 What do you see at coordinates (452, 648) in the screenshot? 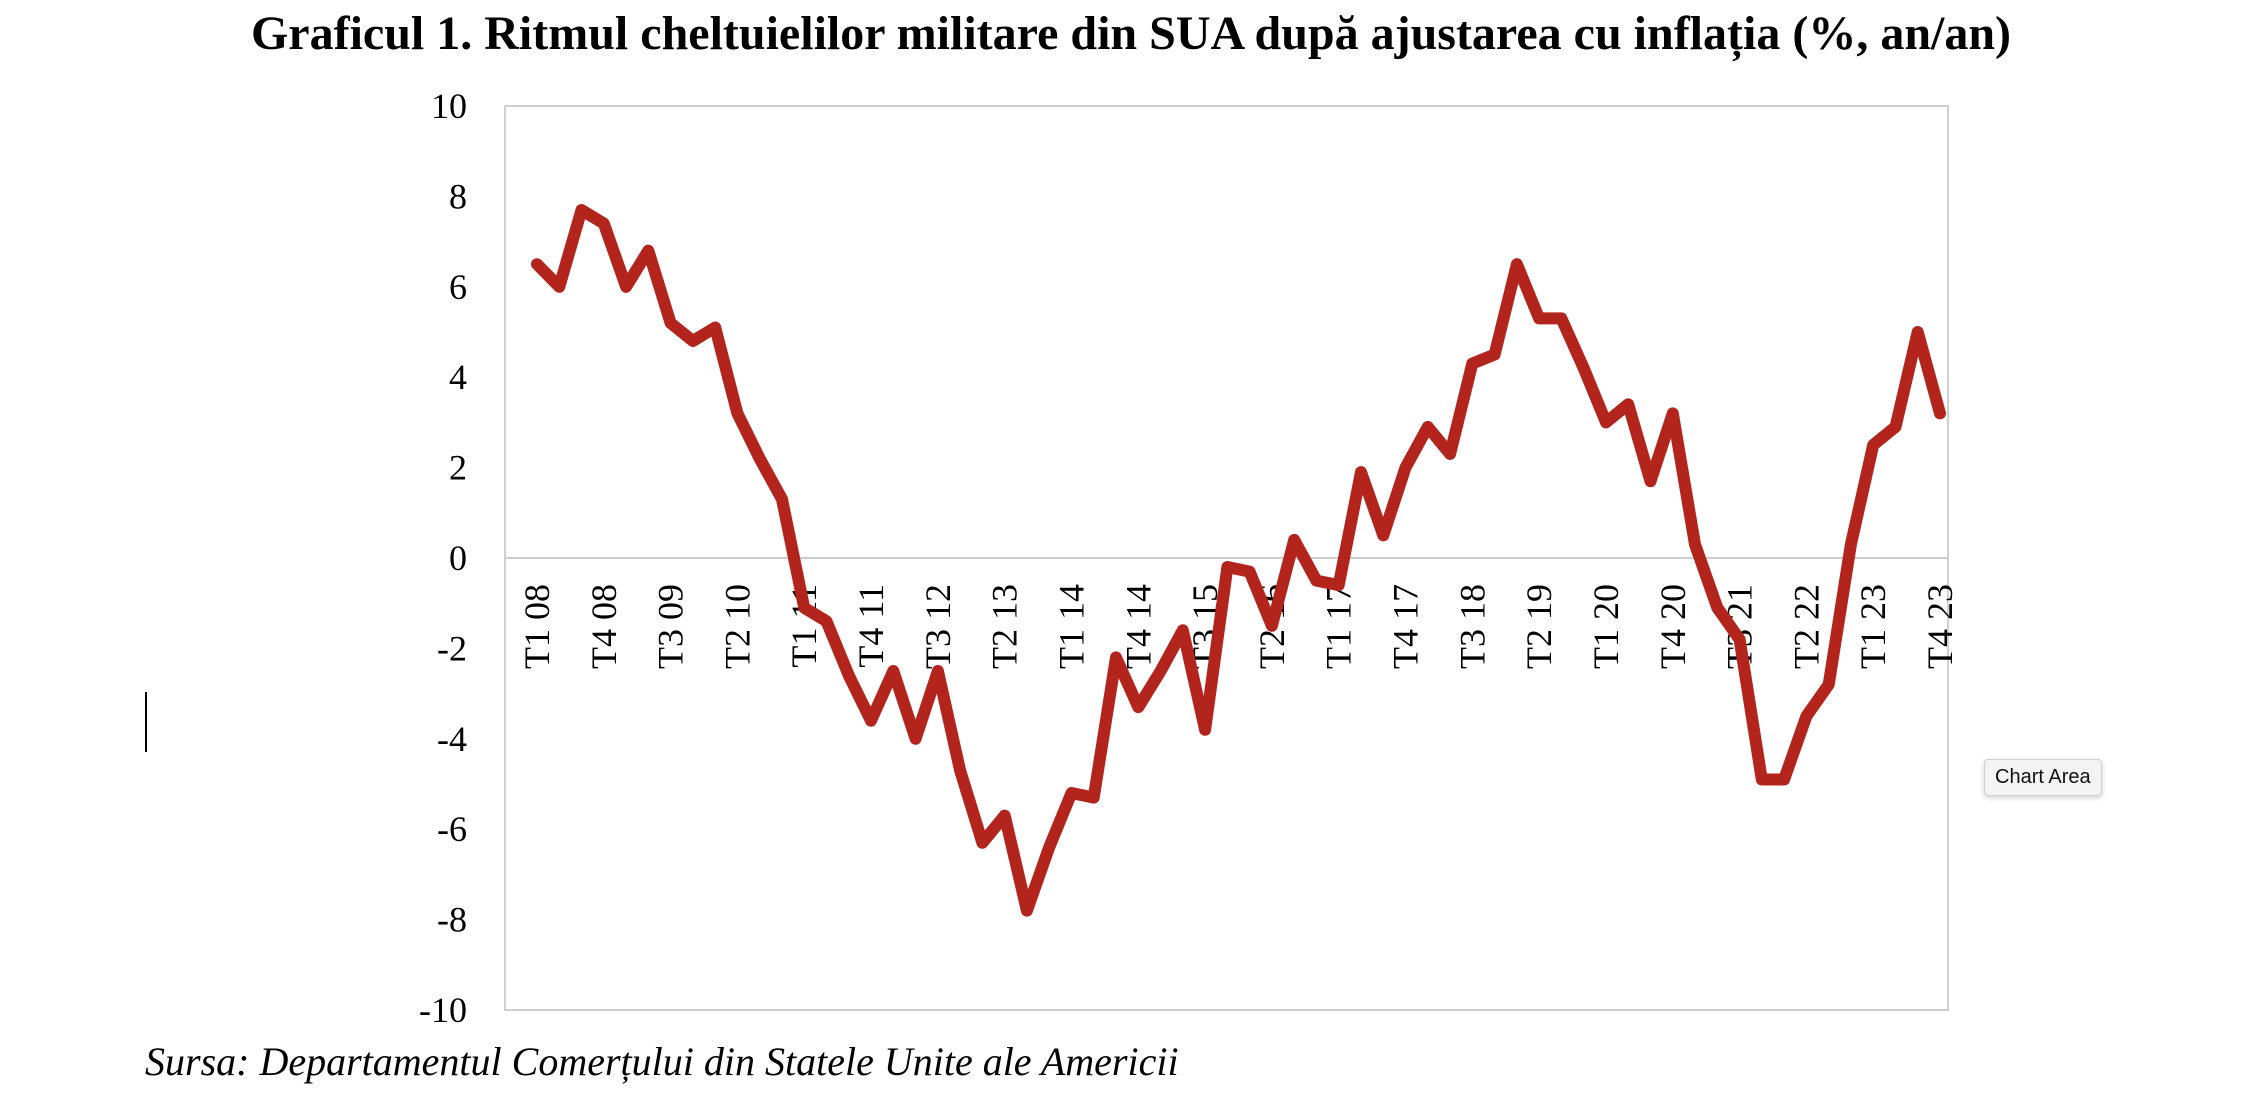
I see `y-tick-label: -2` at bounding box center [452, 648].